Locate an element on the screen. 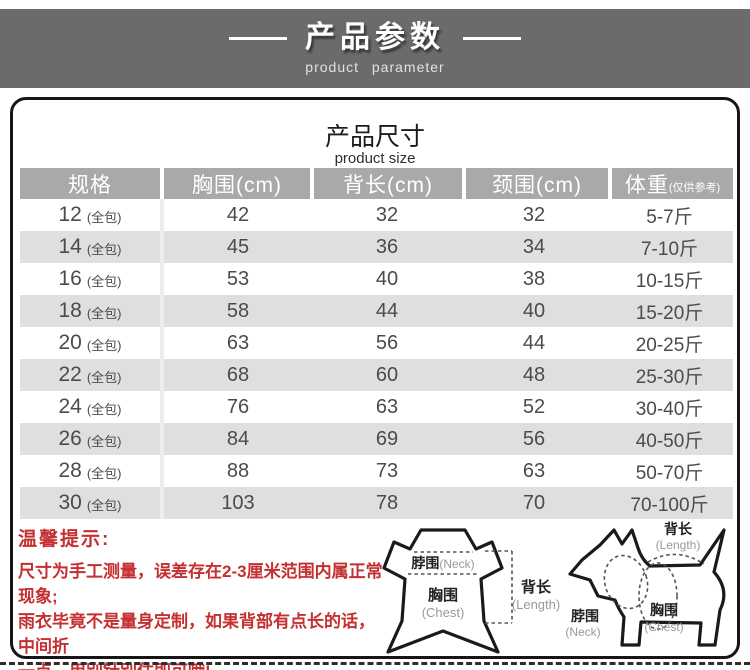  table-row: 28 (全包) 88 73 63 50-70斤 is located at coordinates (376, 471).